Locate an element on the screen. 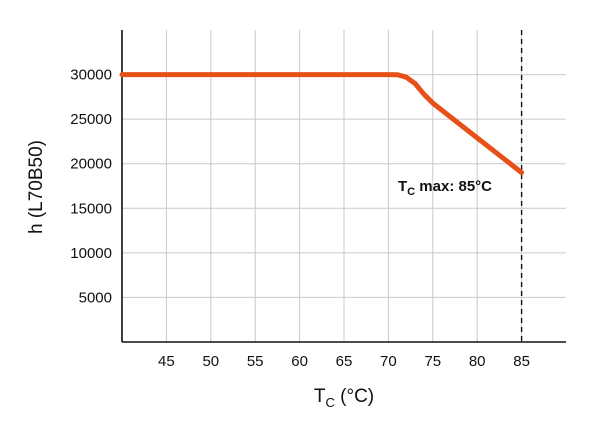 This screenshot has height=423, width=600. x-tick-label-65: 65 is located at coordinates (344, 361).